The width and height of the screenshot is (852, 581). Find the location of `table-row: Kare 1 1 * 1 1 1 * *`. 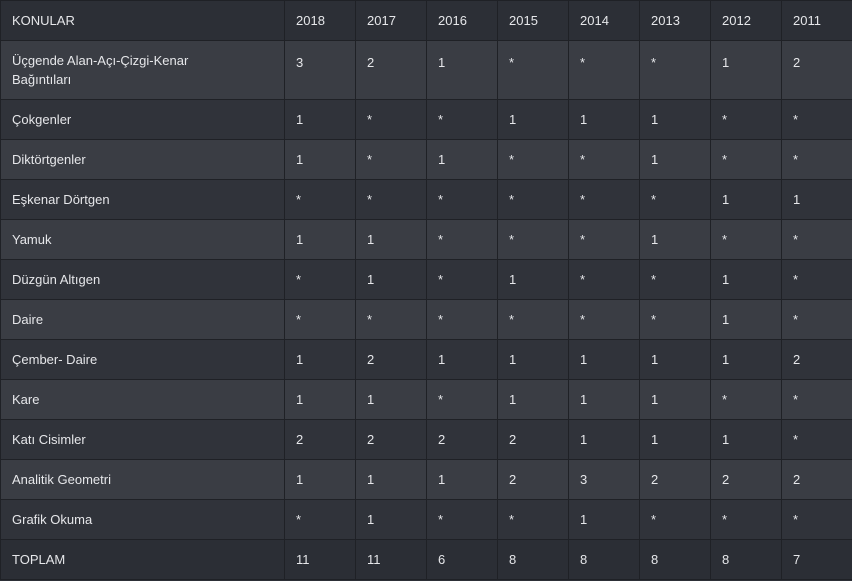

table-row: Kare 1 1 * 1 1 1 * * is located at coordinates (426, 399).